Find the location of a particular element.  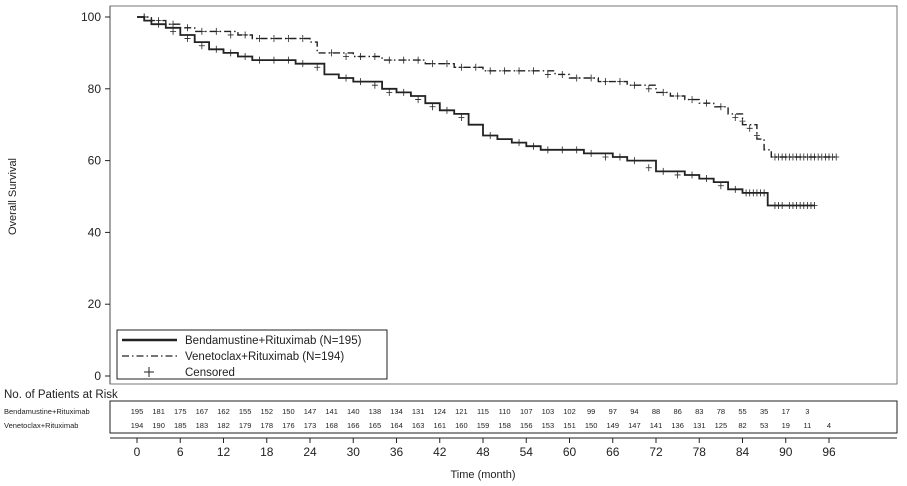

risk-count: 165 is located at coordinates (375, 425).